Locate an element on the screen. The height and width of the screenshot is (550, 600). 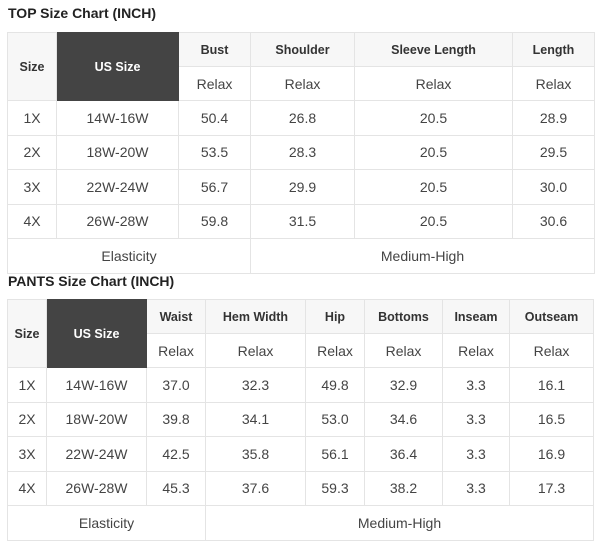
table-row: 2X 18W-20W 39.8 34.1 53.0 34.6 3.3 16.5 is located at coordinates (300, 419).